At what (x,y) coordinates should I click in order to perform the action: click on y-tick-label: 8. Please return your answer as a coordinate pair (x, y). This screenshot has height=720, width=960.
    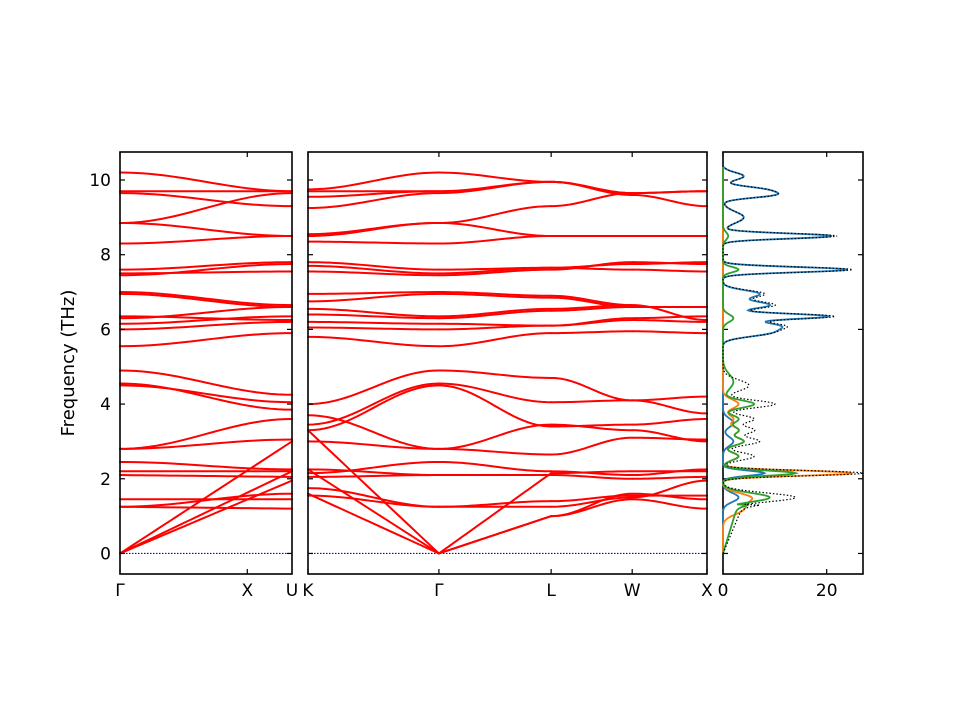
    Looking at the image, I should click on (105, 256).